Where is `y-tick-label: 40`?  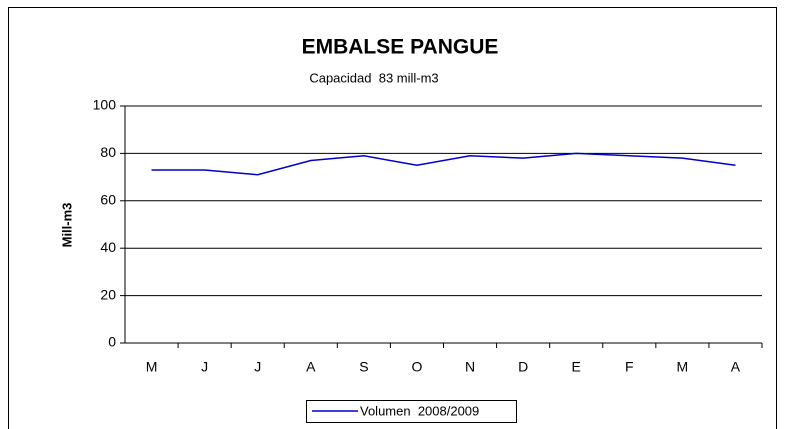
y-tick-label: 40 is located at coordinates (108, 247).